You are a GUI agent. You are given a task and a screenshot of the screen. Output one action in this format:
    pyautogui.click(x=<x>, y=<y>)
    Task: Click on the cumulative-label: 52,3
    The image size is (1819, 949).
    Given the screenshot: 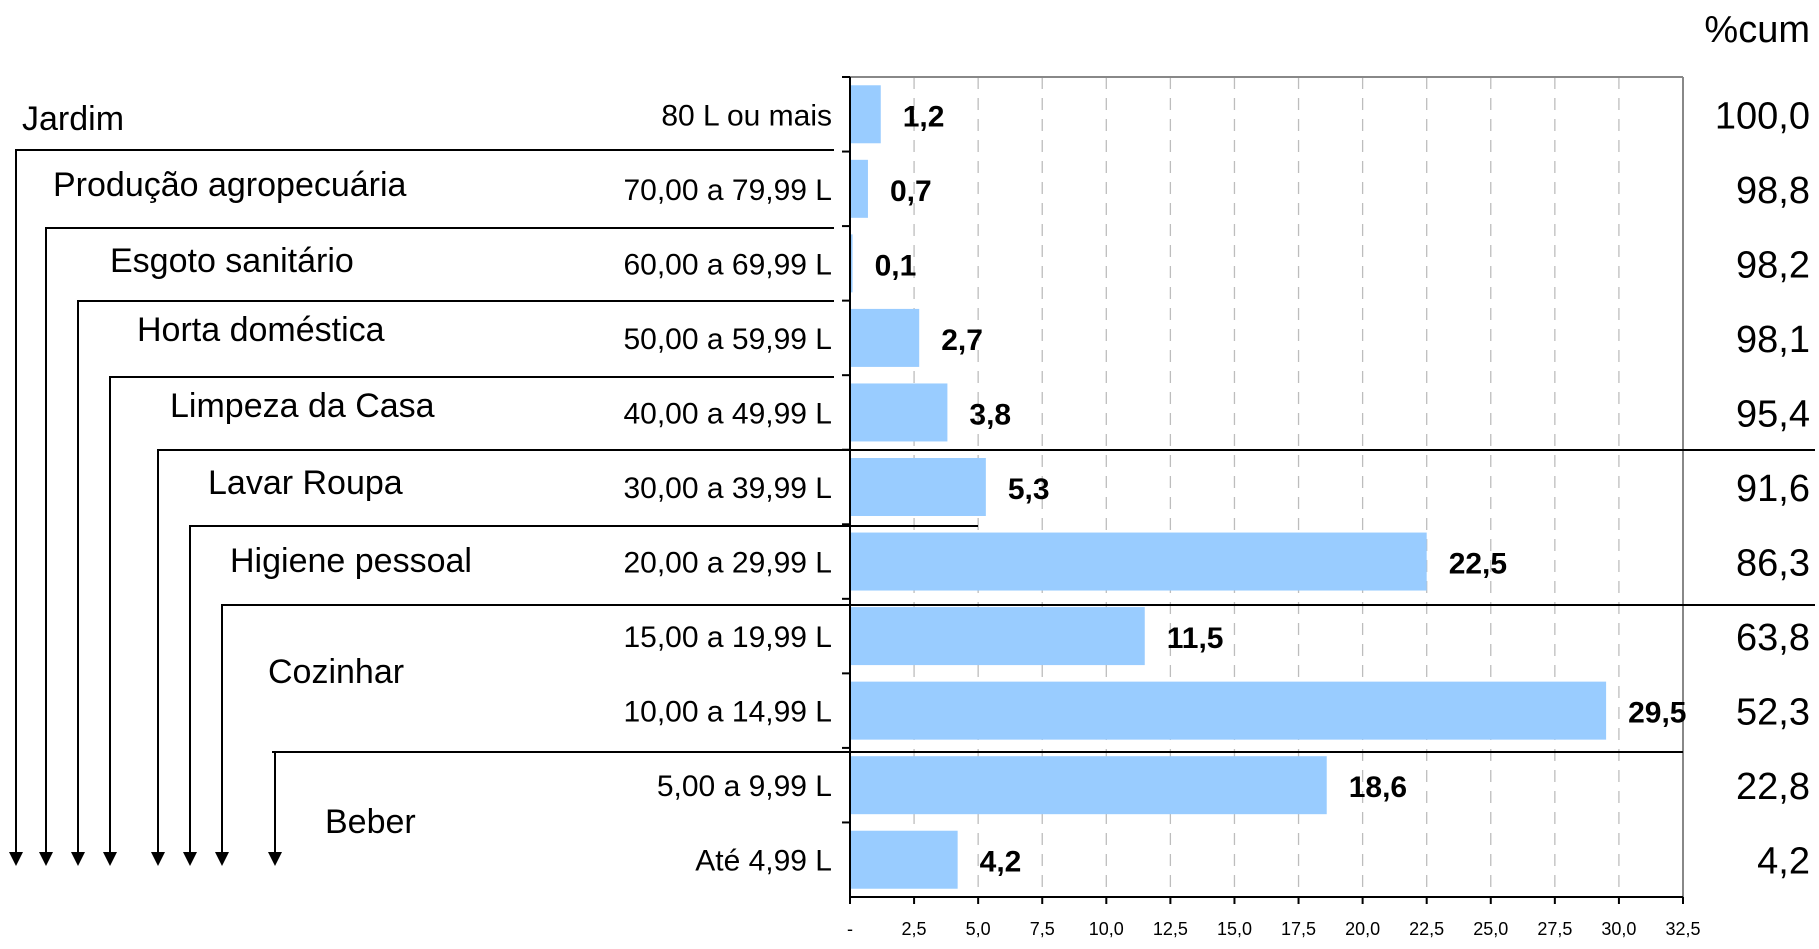 What is the action you would take?
    pyautogui.click(x=1773, y=713)
    